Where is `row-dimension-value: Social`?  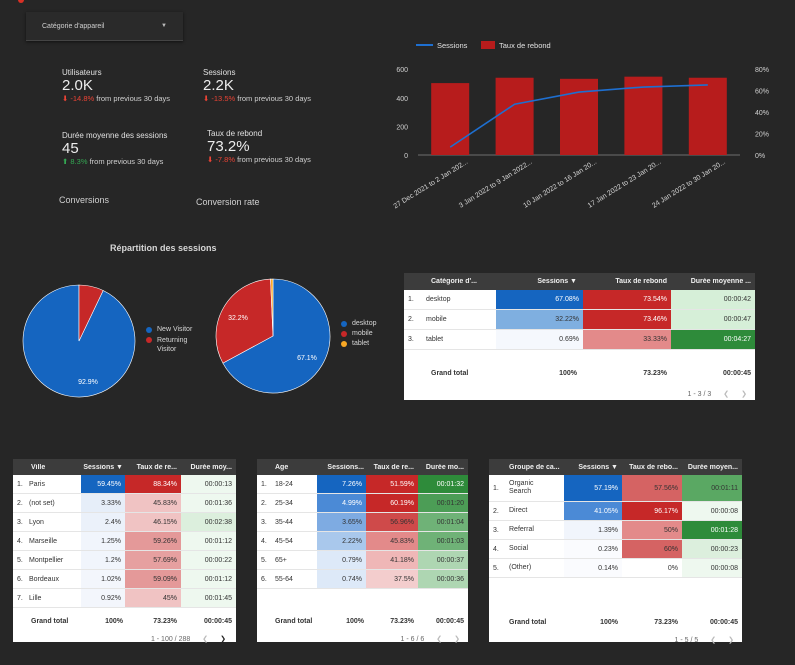
row-dimension-value: Social is located at coordinates (519, 548).